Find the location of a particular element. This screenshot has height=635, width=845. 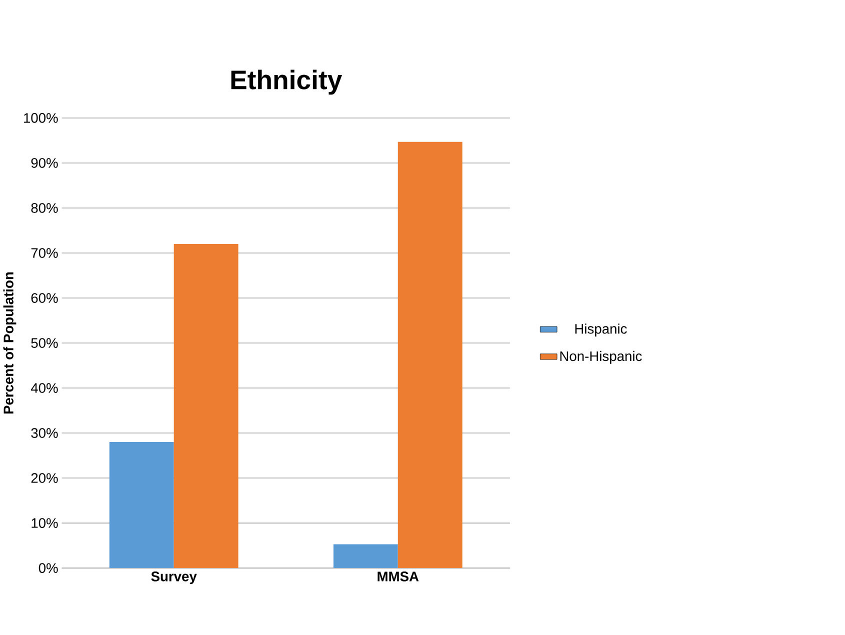

chart-title: Ethnicity is located at coordinates (286, 82).